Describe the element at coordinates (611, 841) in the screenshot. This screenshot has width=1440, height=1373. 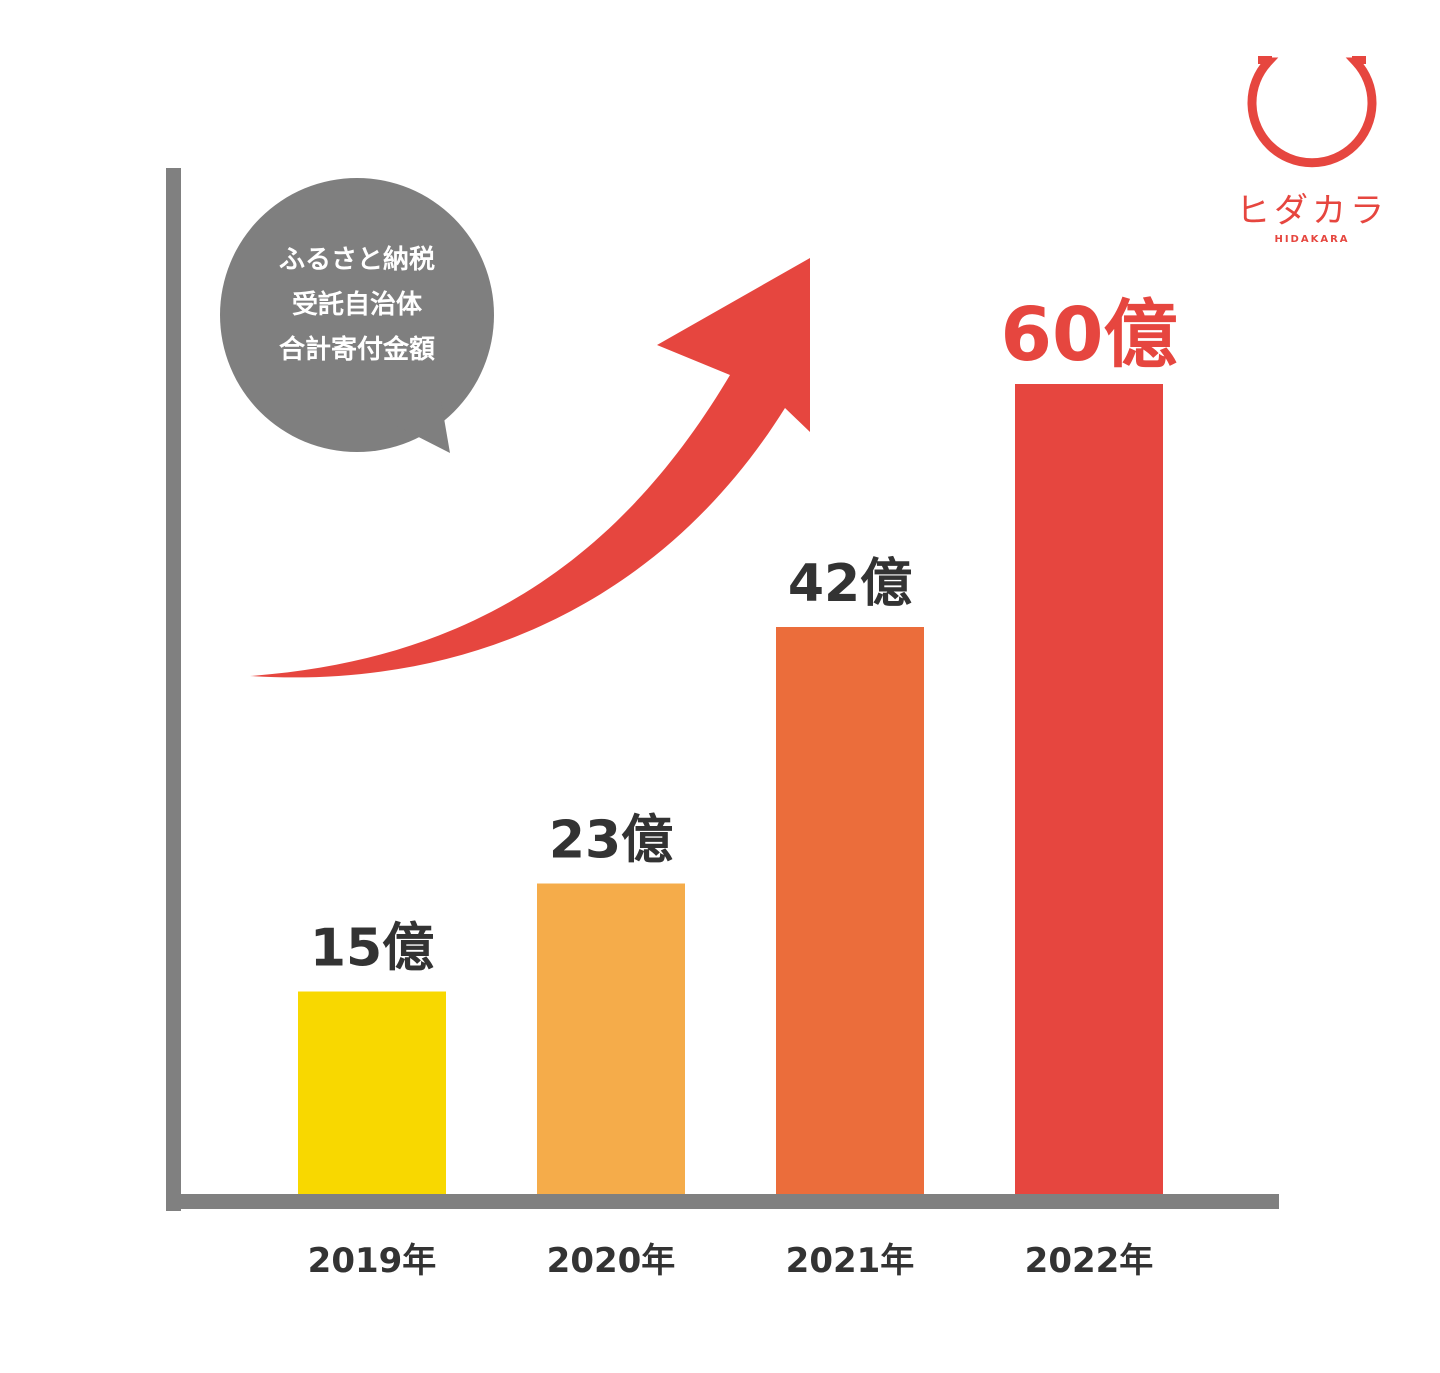
I see `value-label: 23億` at that location.